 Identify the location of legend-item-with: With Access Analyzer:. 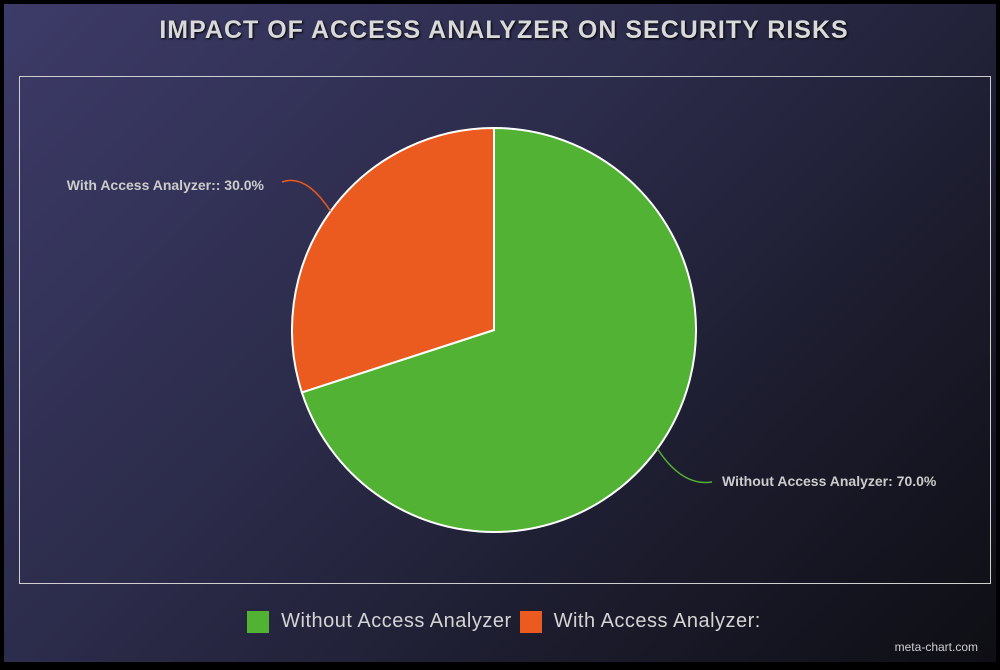
(640, 621).